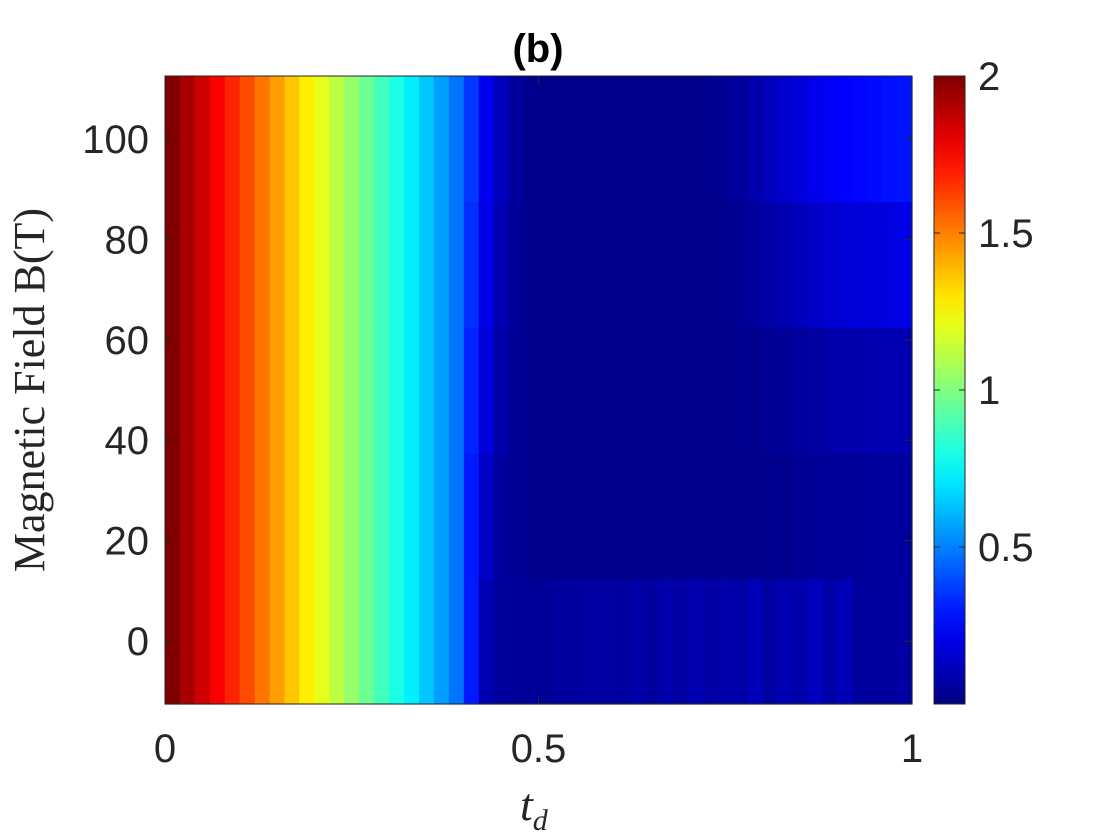  Describe the element at coordinates (127, 441) in the screenshot. I see `y-tick-label: 40` at that location.